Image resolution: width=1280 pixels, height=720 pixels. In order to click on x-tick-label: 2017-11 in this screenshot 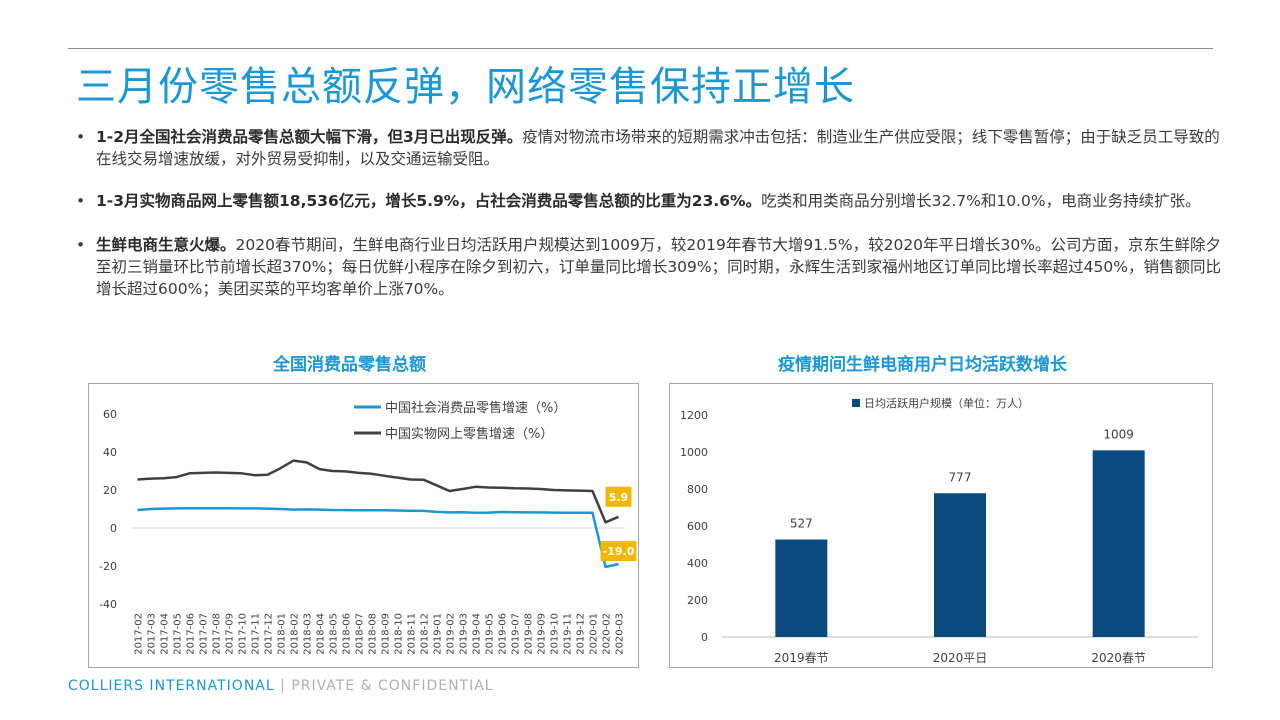, I will do `click(256, 634)`.